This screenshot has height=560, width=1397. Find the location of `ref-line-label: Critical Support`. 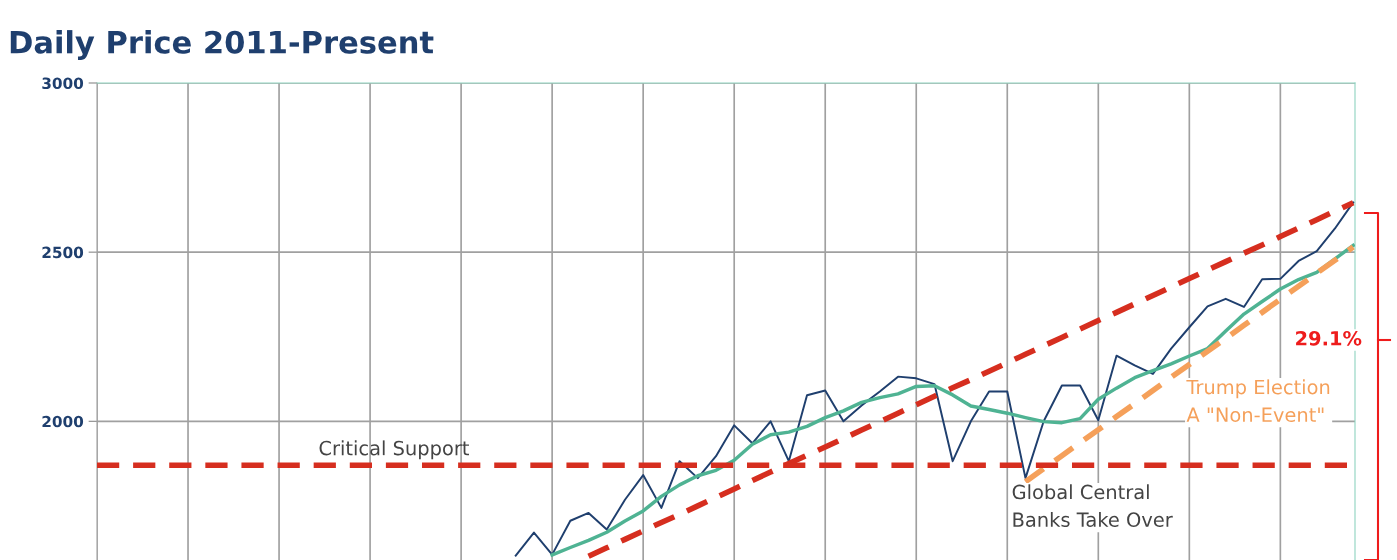

ref-line-label: Critical Support is located at coordinates (394, 450).